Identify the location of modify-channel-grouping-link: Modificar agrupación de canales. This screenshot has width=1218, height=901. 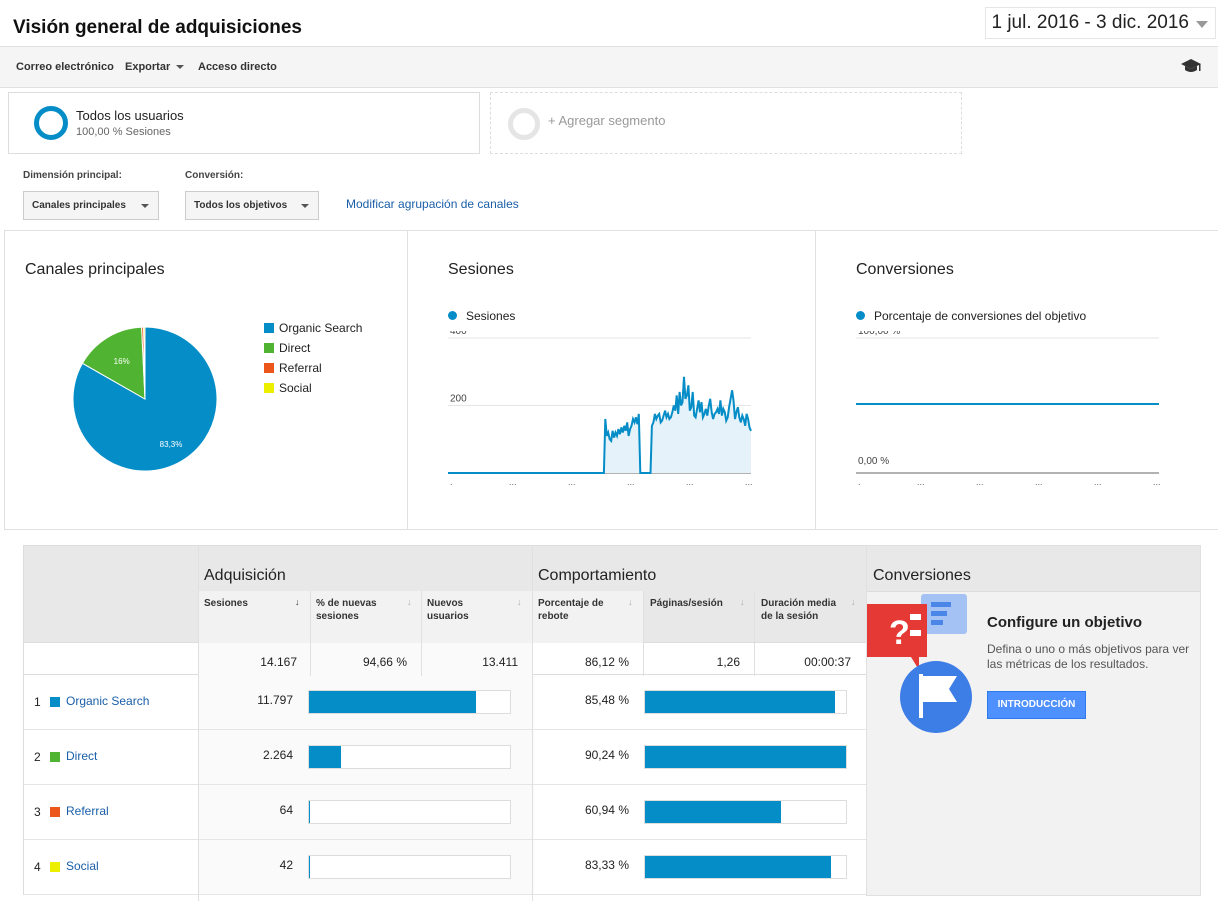
(432, 204).